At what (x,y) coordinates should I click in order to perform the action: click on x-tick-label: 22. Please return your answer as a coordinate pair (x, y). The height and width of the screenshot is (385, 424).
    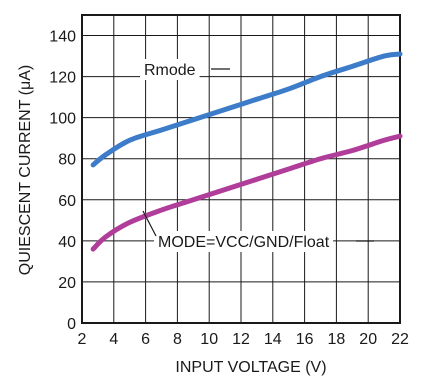
    Looking at the image, I should click on (400, 339).